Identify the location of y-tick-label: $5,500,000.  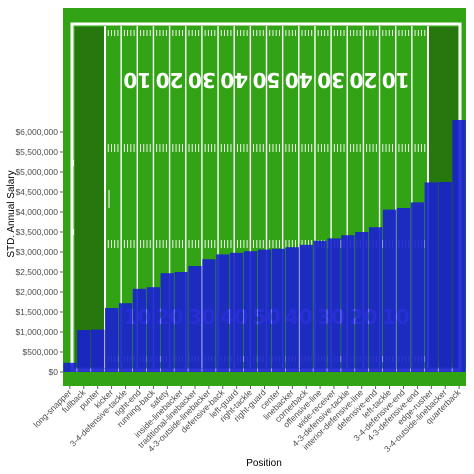
(36, 152).